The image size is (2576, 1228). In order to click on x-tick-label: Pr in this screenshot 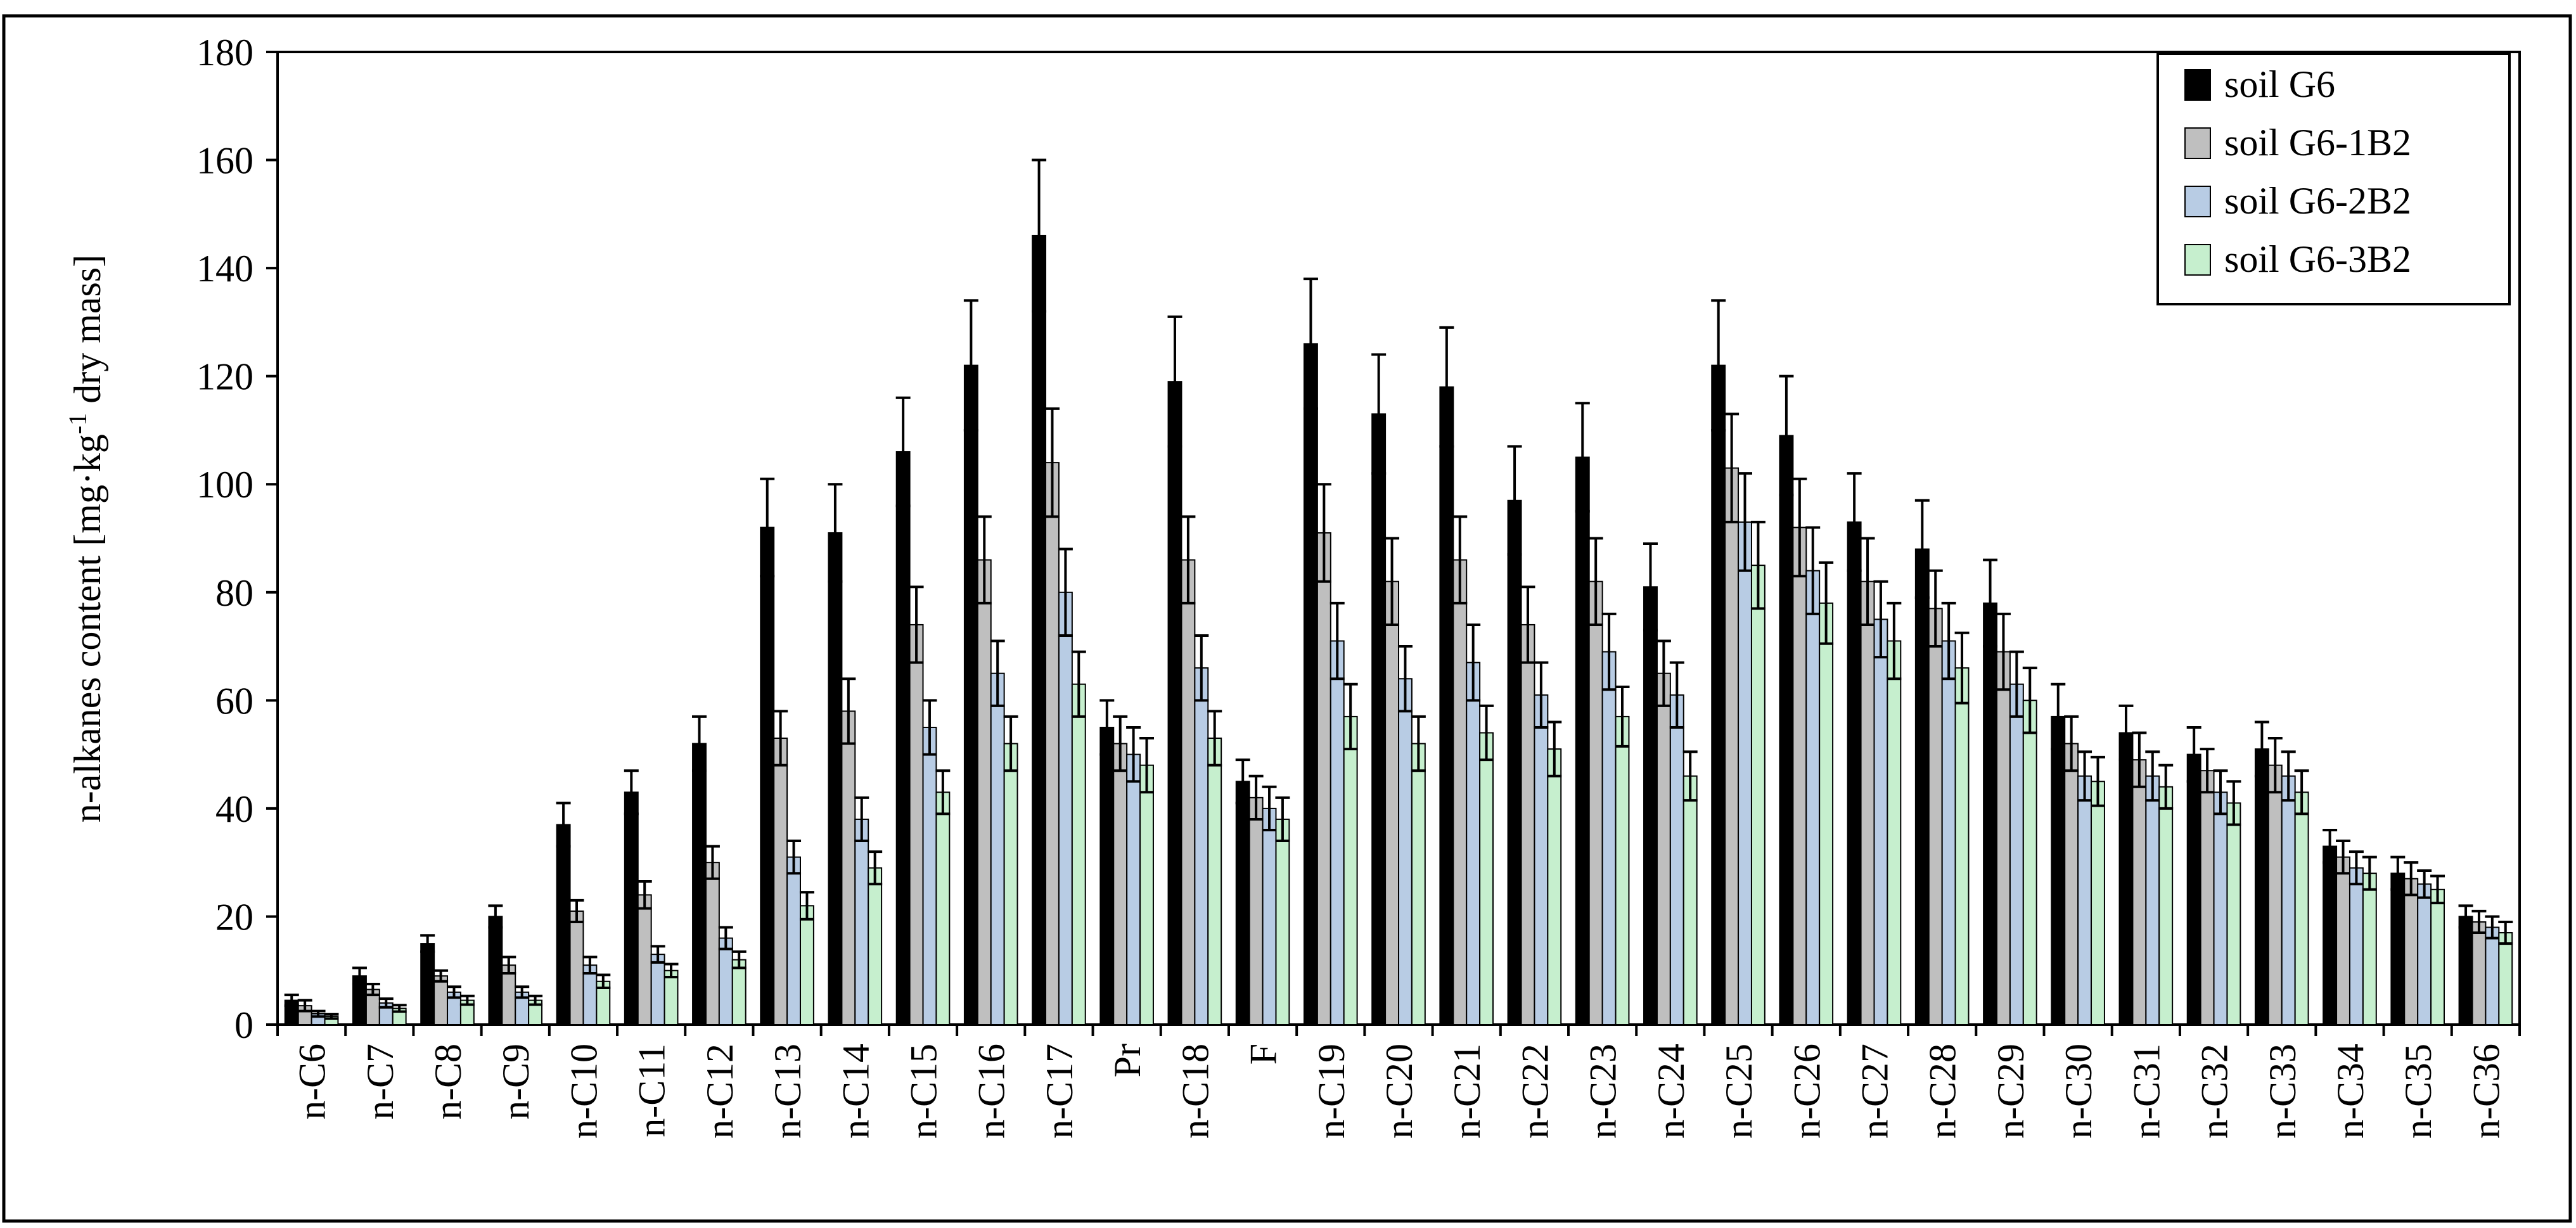, I will do `click(1127, 1060)`.